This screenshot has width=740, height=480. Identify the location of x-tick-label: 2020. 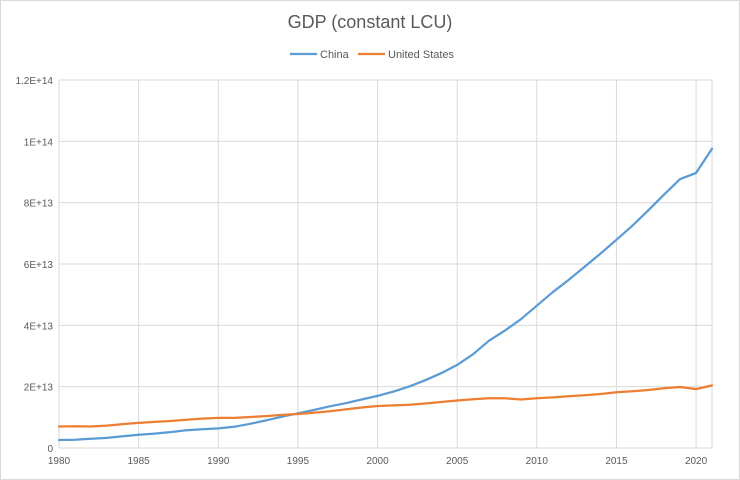
(696, 461).